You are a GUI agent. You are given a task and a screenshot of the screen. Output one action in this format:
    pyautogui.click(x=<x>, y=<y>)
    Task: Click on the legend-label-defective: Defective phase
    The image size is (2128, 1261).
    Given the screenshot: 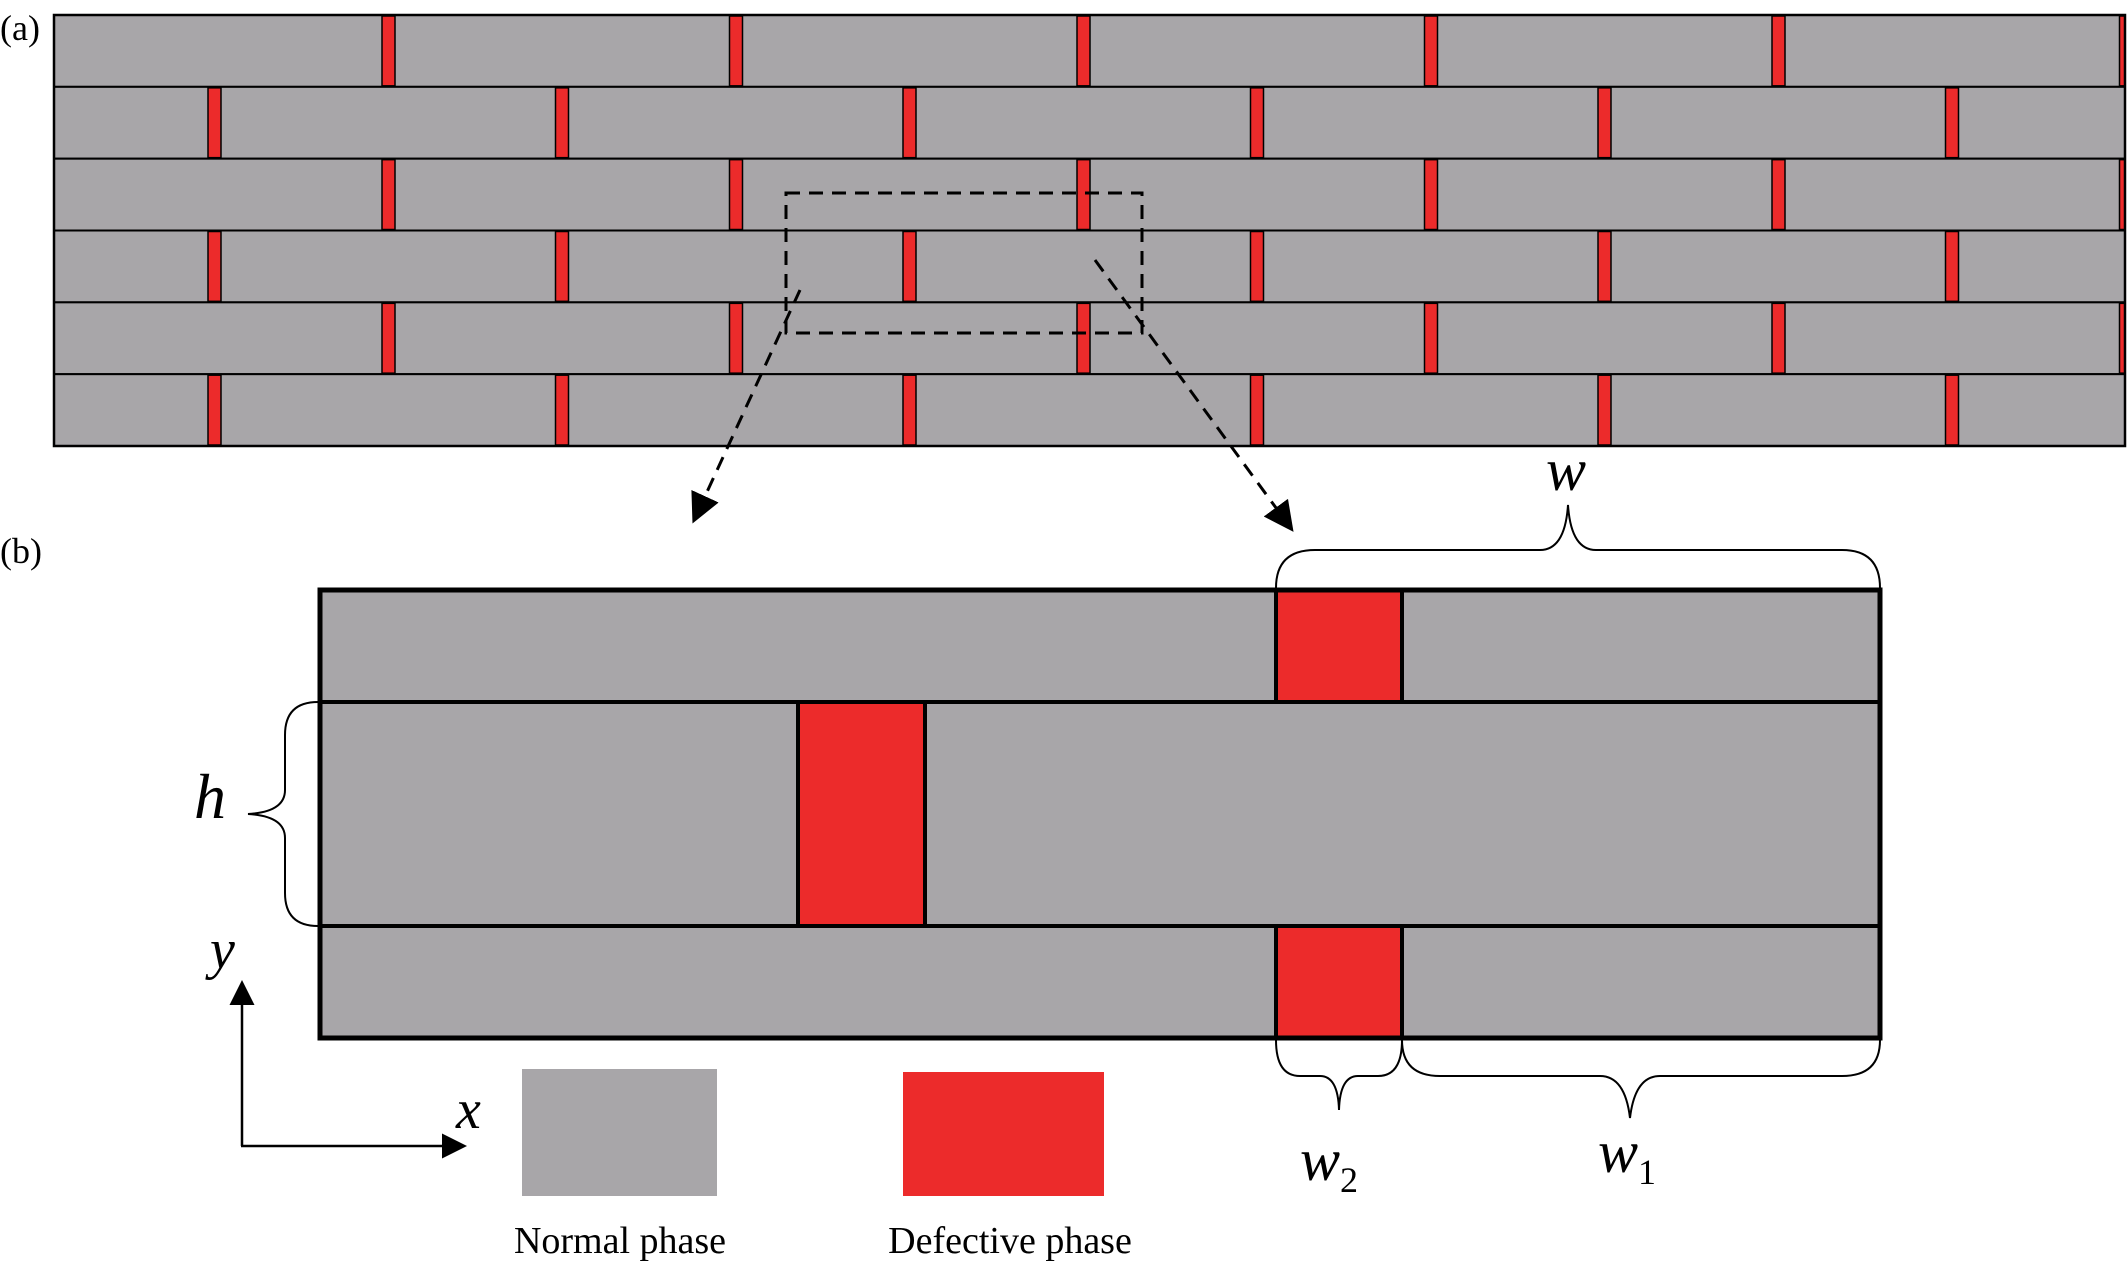 What is the action you would take?
    pyautogui.click(x=1010, y=1240)
    